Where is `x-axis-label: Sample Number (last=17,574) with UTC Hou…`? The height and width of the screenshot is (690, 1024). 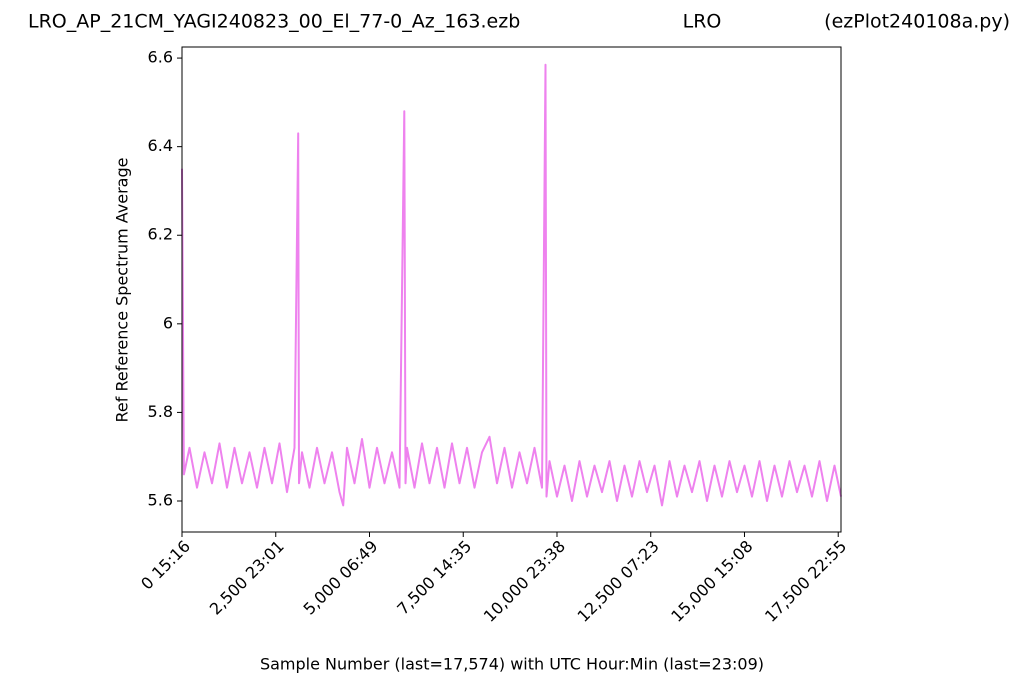
x-axis-label: Sample Number (last=17,574) with UTC Hou… is located at coordinates (512, 664).